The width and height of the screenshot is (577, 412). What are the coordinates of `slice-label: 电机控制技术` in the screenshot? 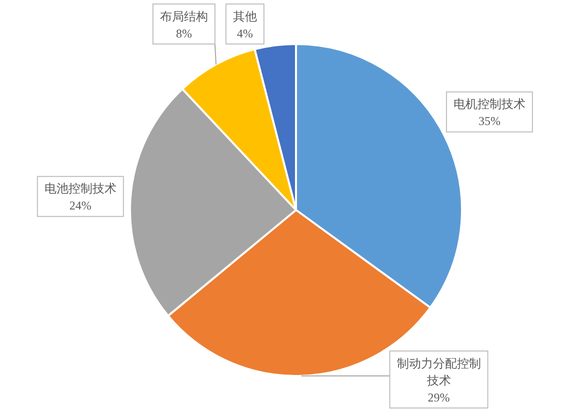 It's located at (489, 104).